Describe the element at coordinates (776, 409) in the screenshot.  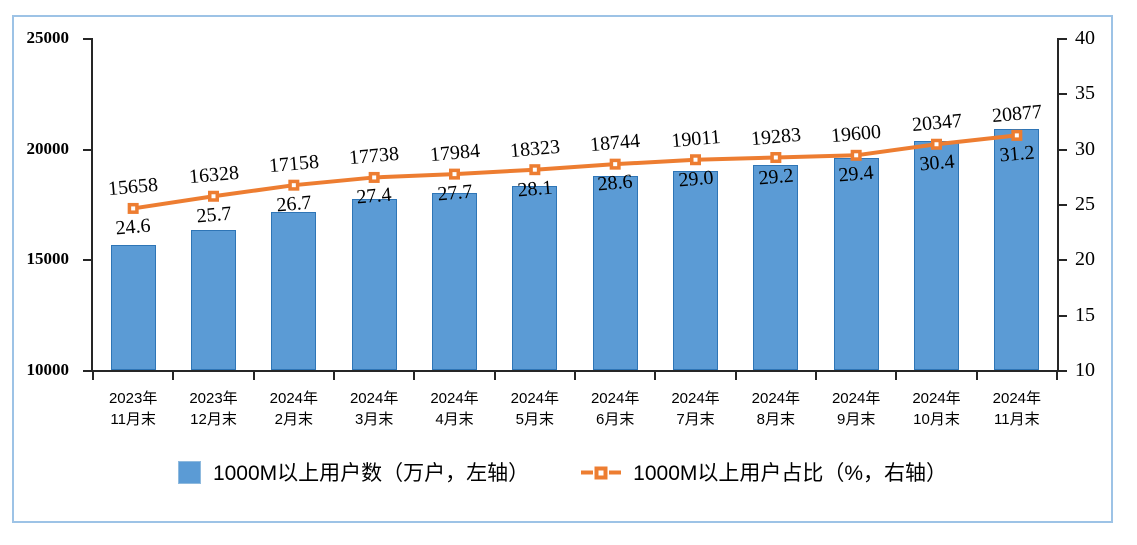
I see `x-axis-label: 2024年 8月末` at that location.